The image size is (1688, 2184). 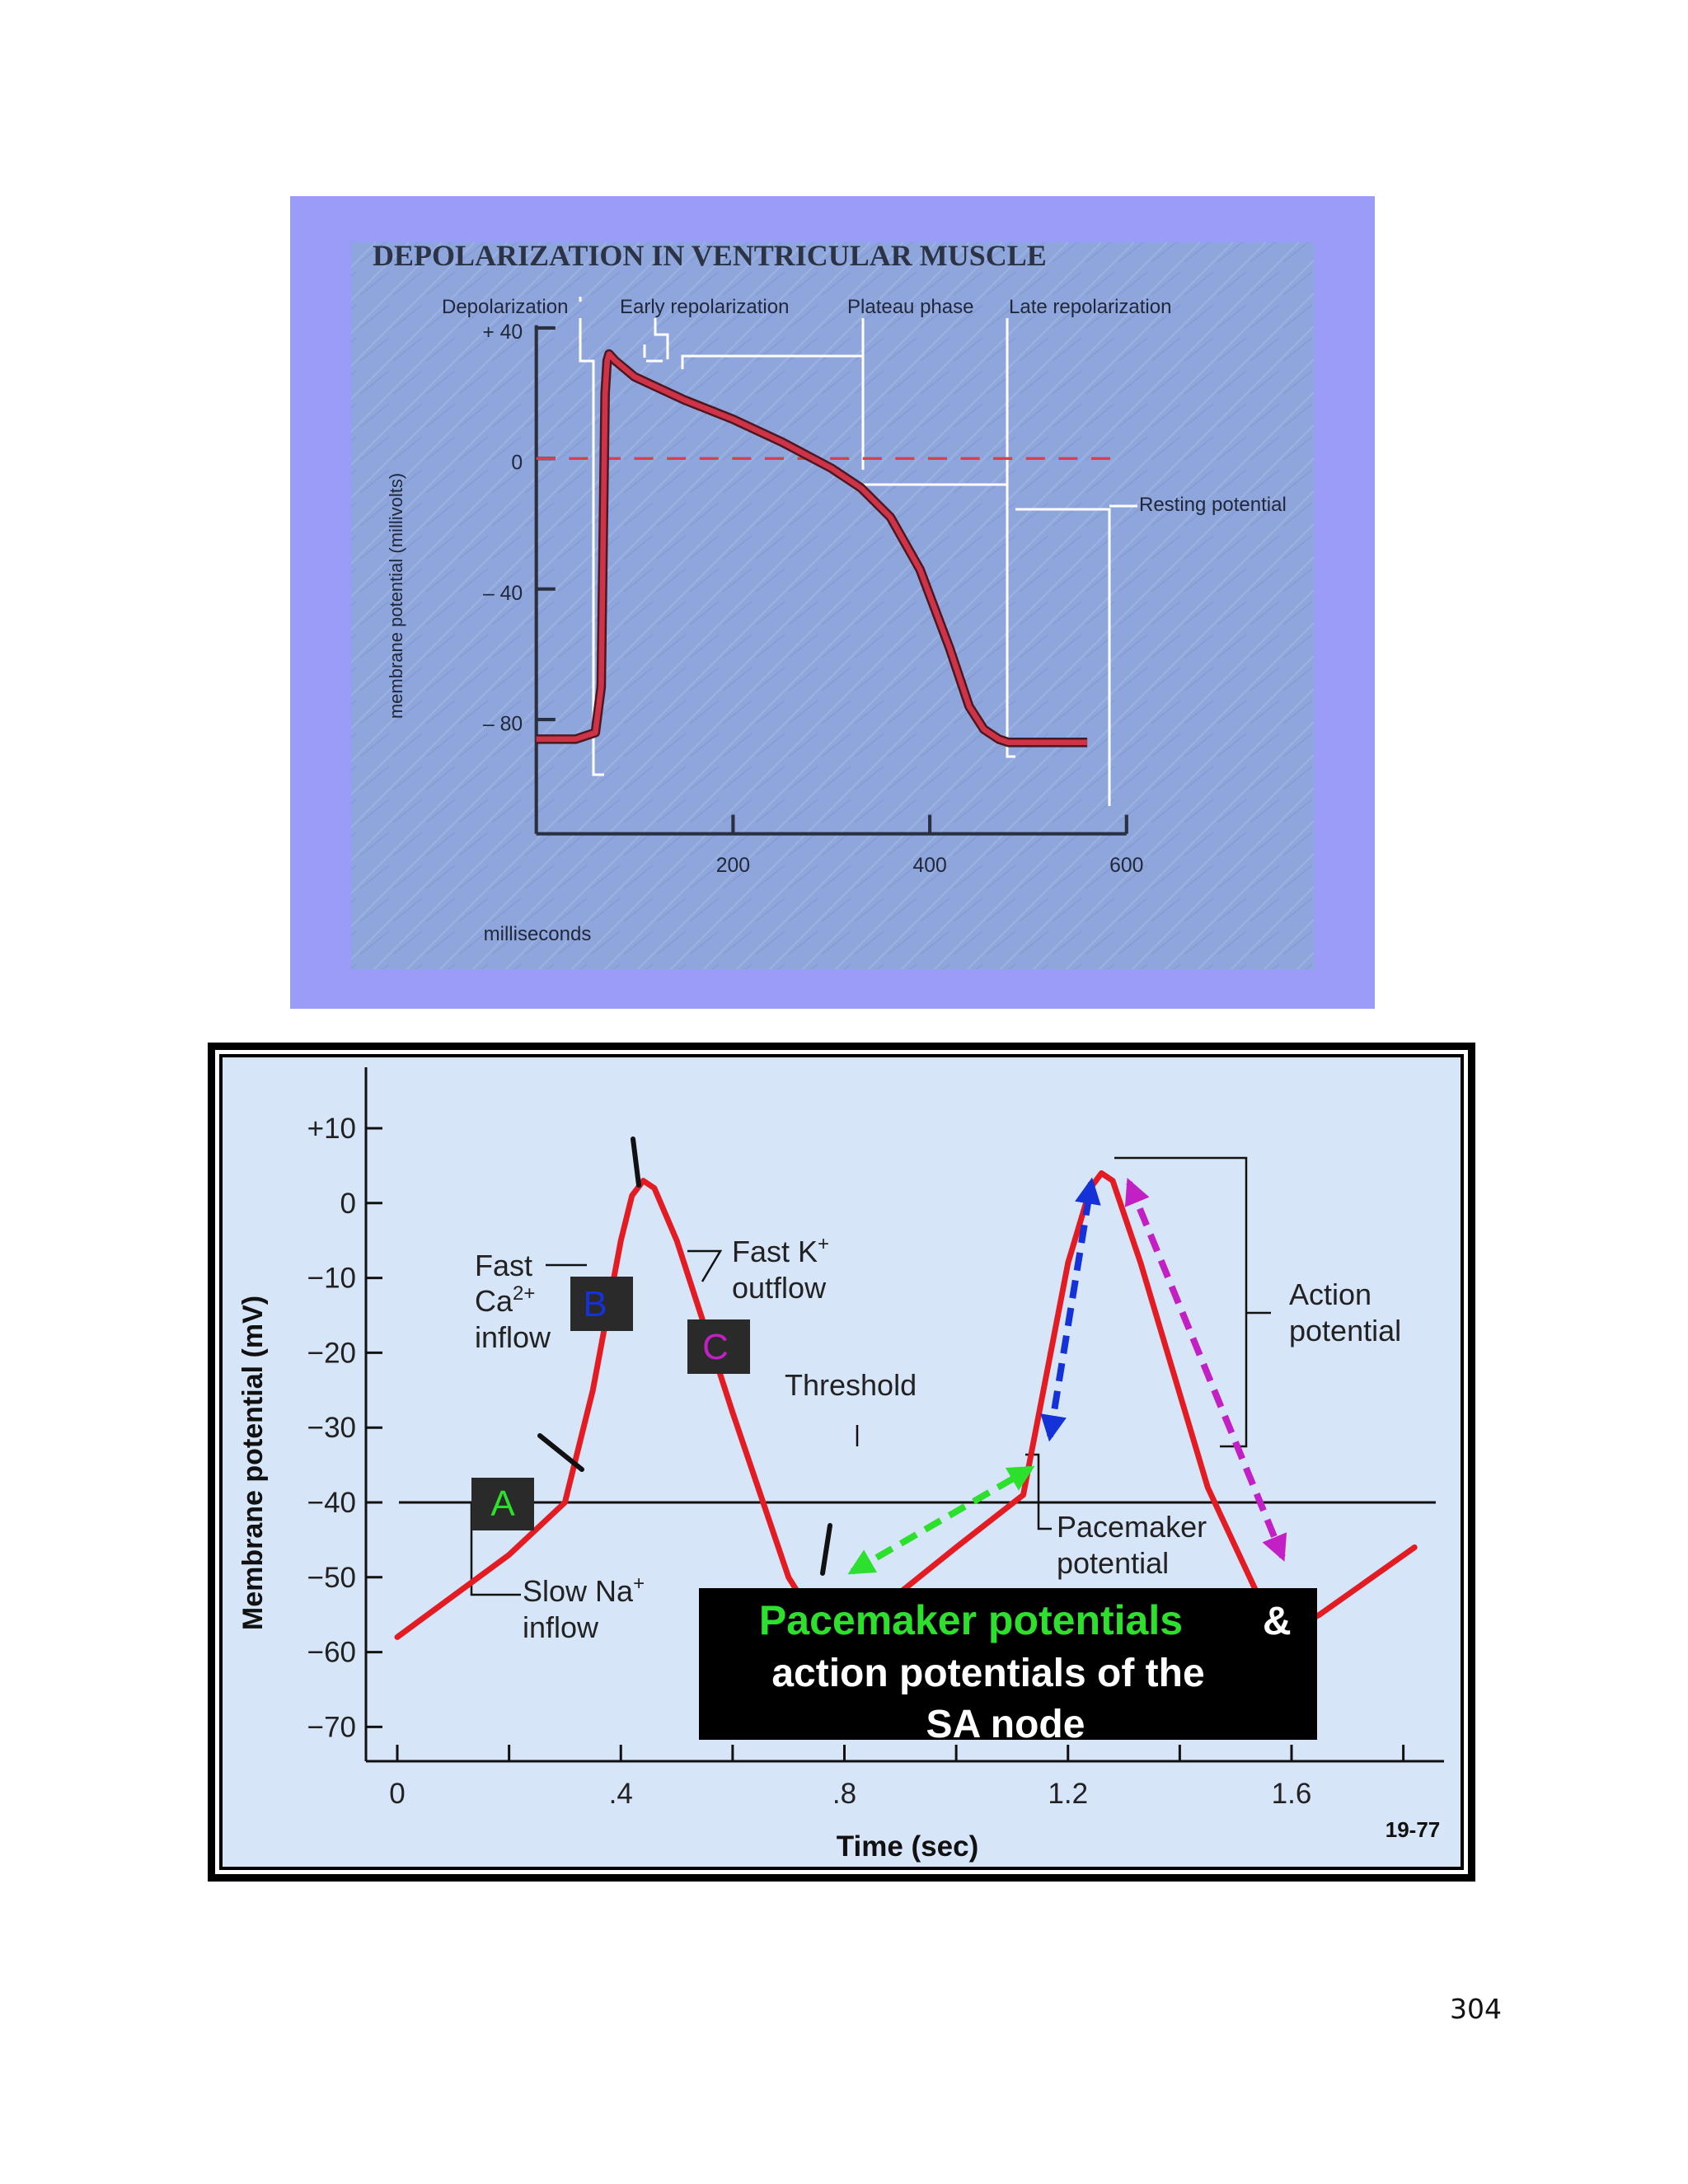 What do you see at coordinates (844, 1794) in the screenshot?
I see `chart2-x-tick-label: .8` at bounding box center [844, 1794].